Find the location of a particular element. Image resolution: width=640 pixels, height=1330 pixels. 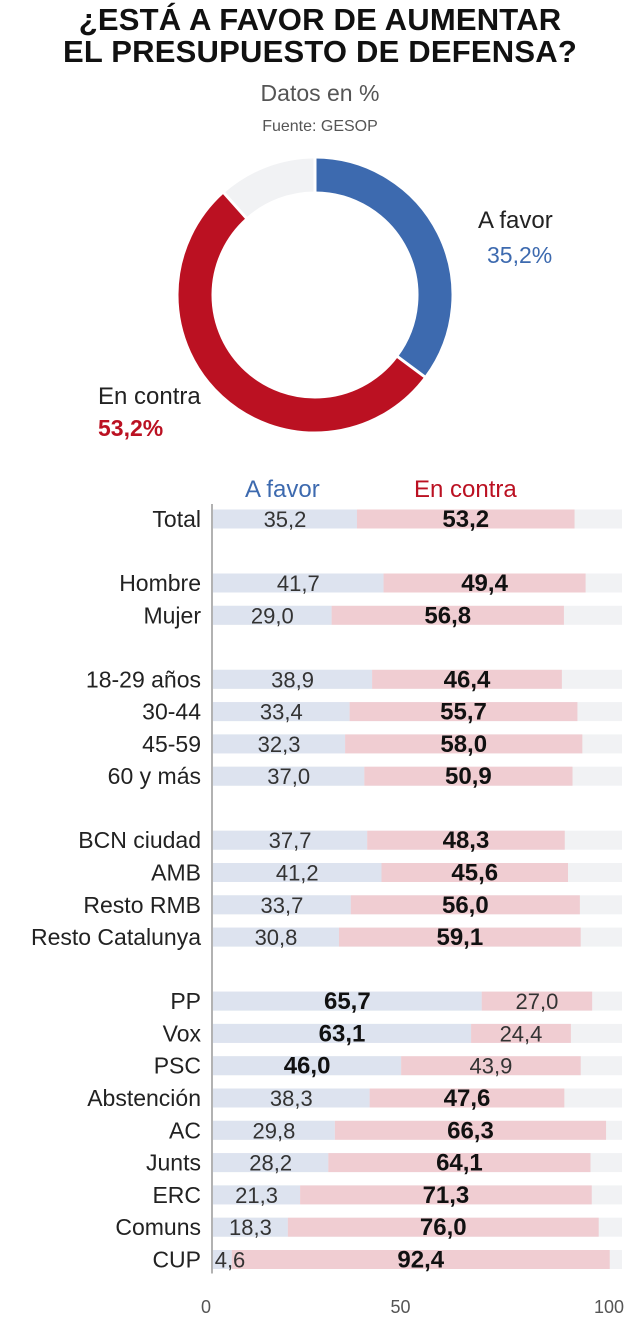

bar-contra-erc is located at coordinates (446, 1195).